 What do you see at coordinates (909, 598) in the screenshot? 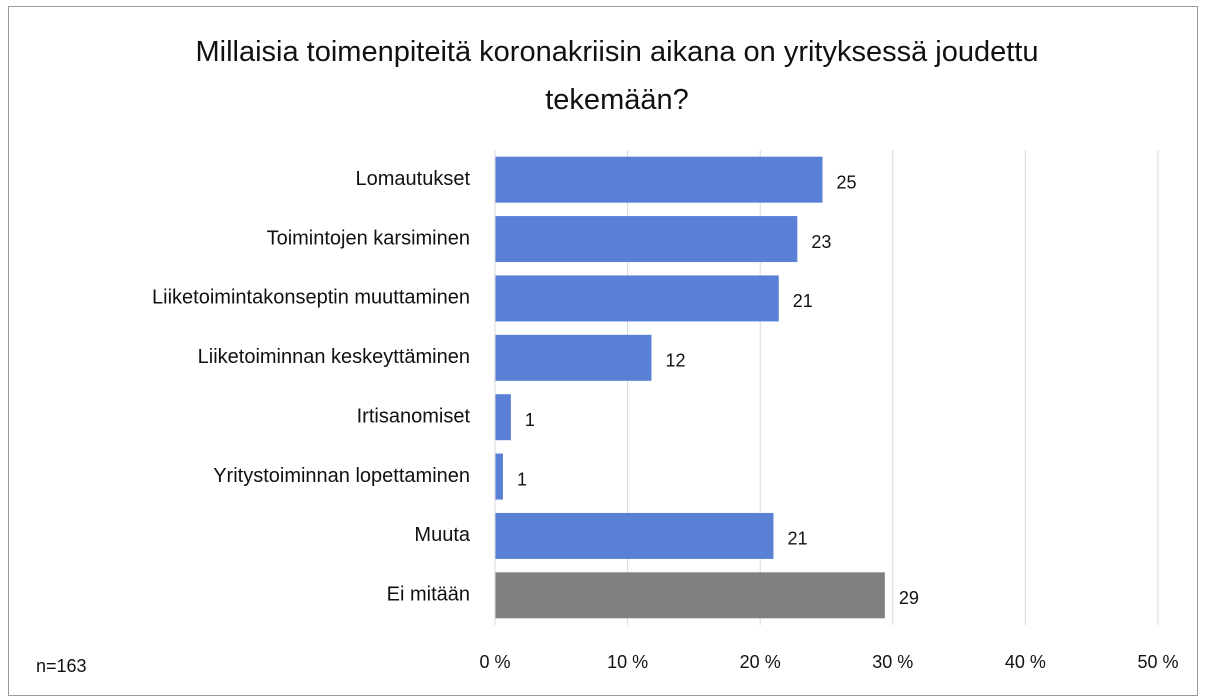
I see `data-label: 29` at bounding box center [909, 598].